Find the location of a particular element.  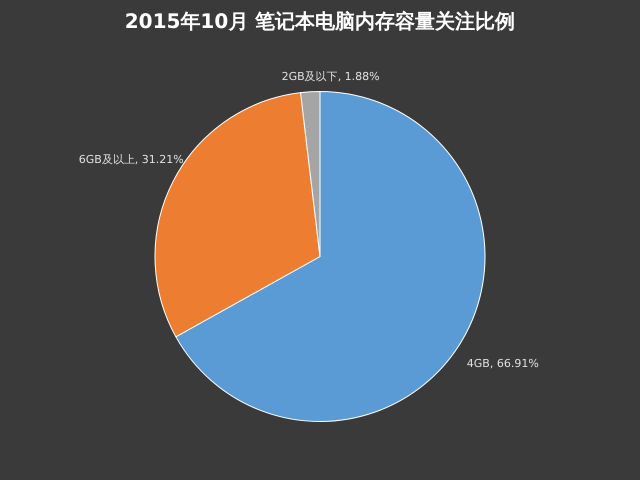

chart-title: 2015年10月 笔记本电脑内存容量关注比例 is located at coordinates (320, 21).